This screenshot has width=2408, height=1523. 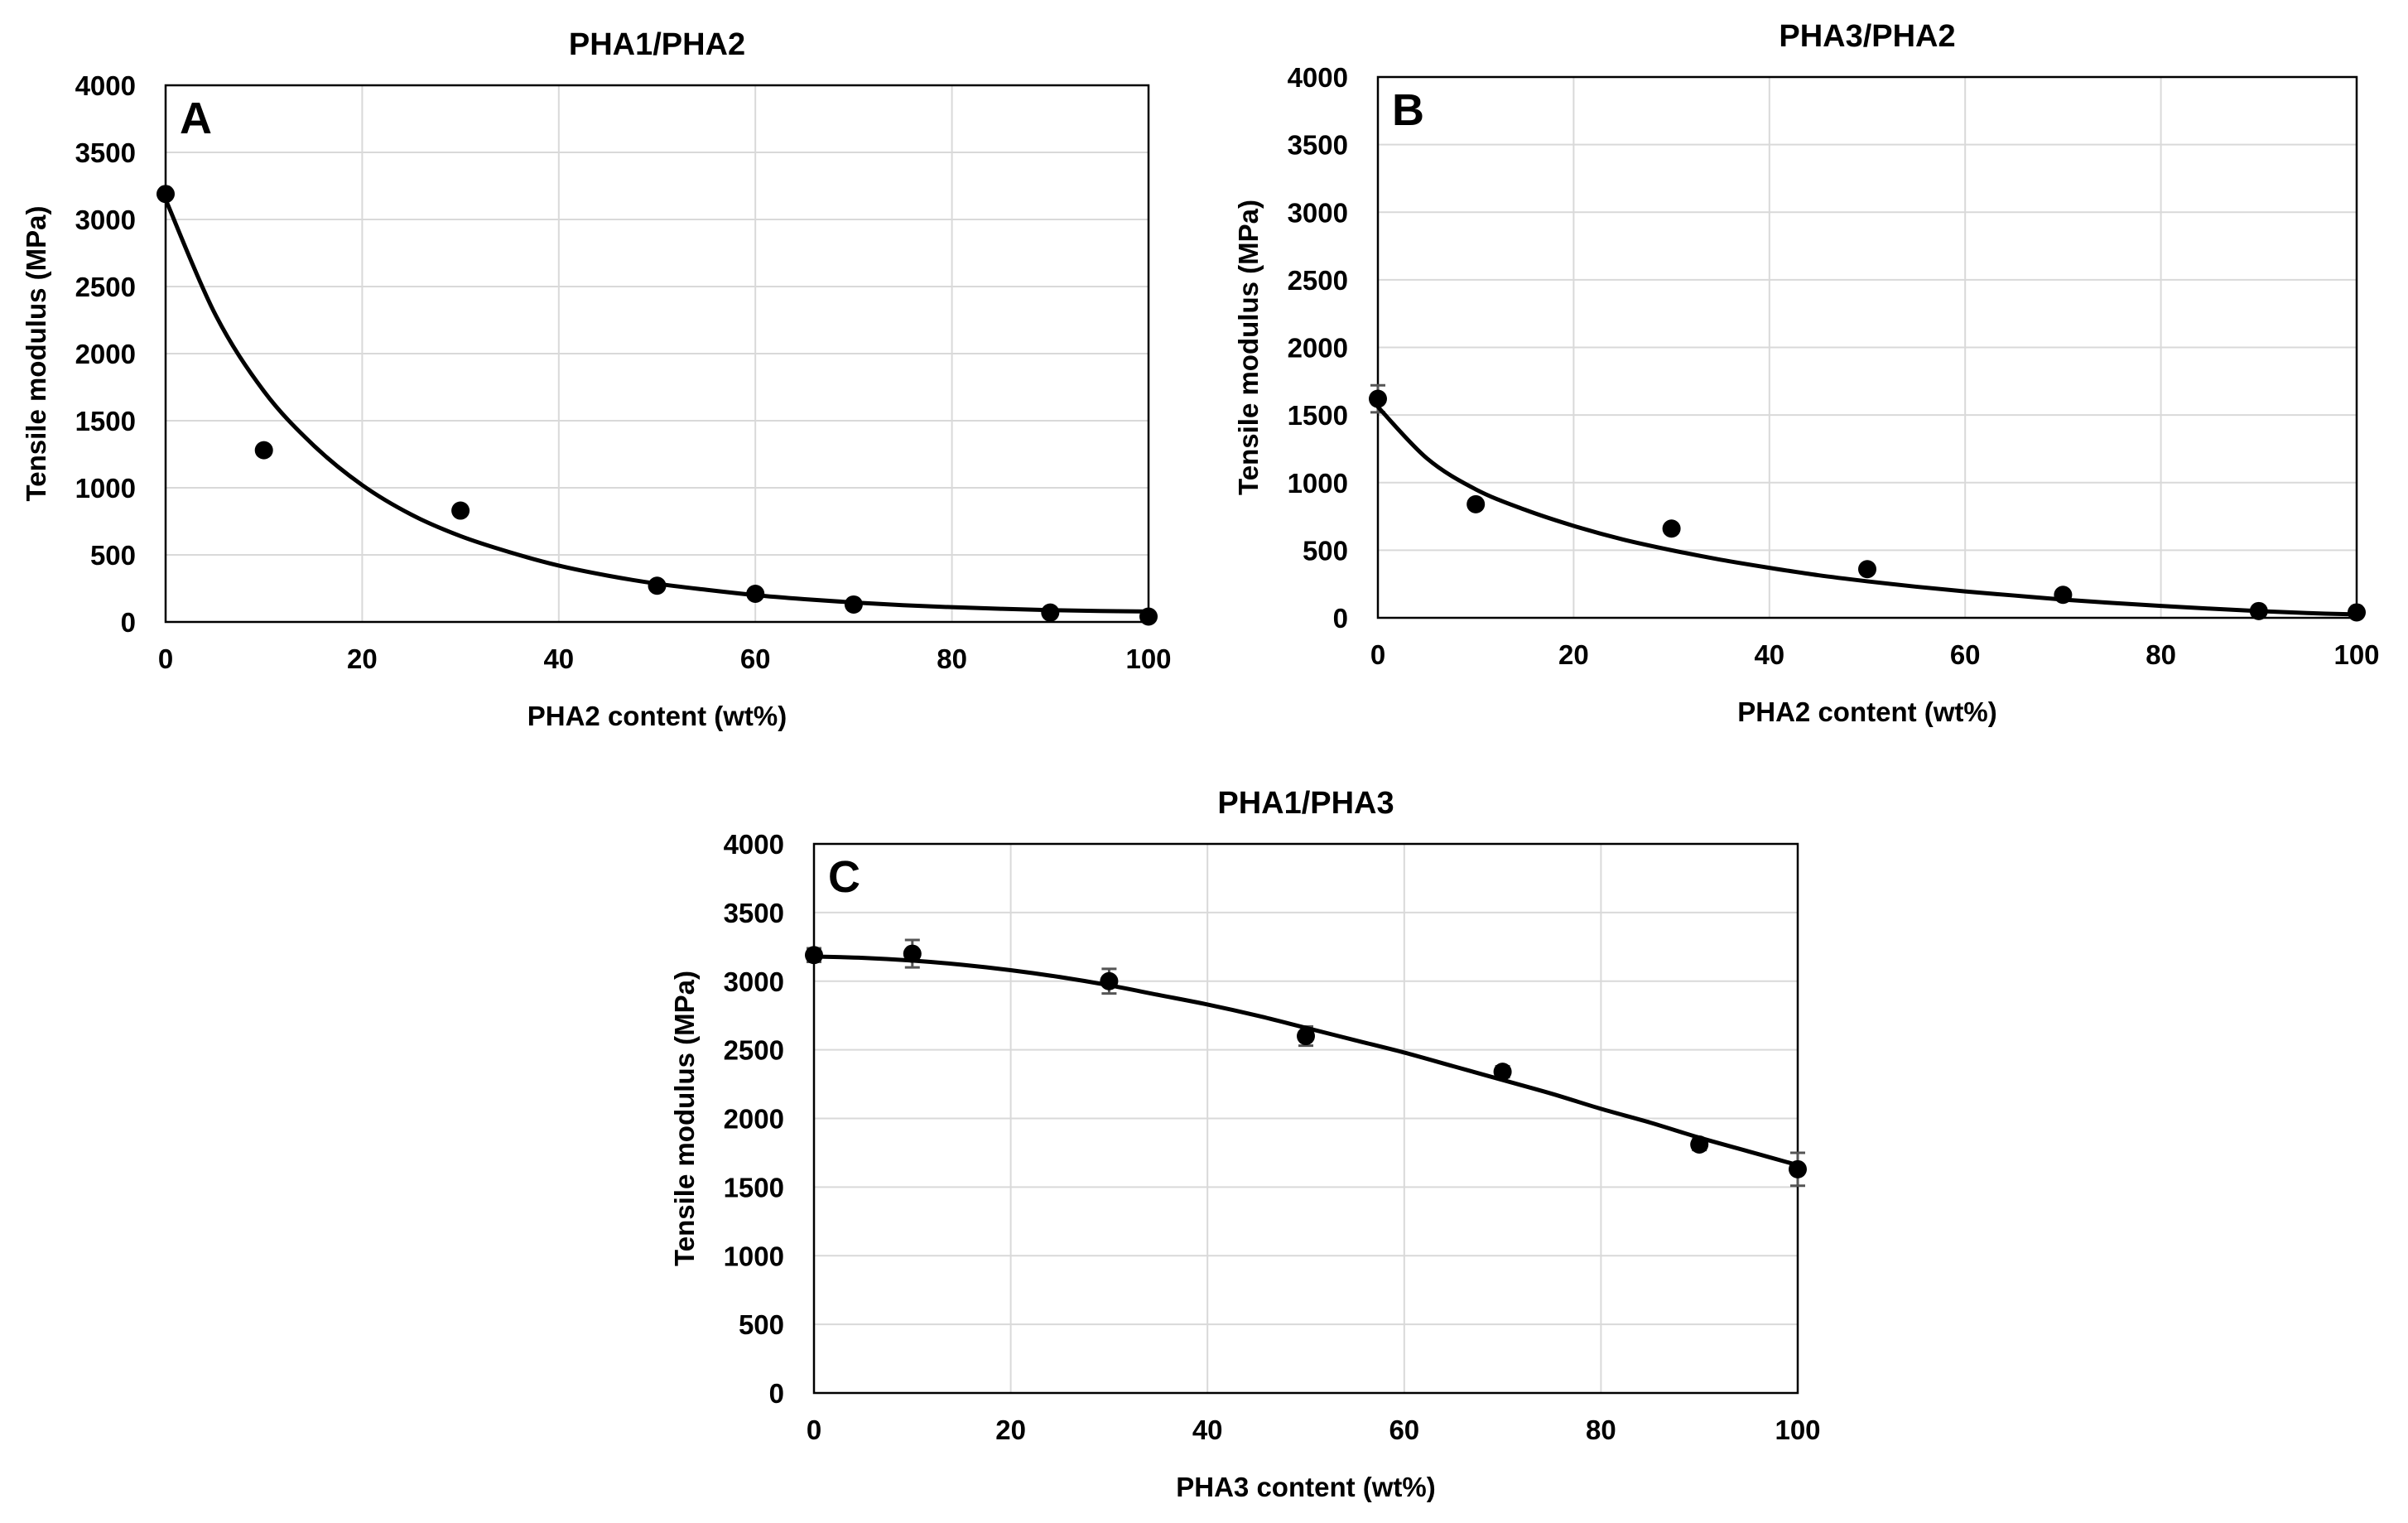 I want to click on plot-area-b, so click(x=1867, y=347).